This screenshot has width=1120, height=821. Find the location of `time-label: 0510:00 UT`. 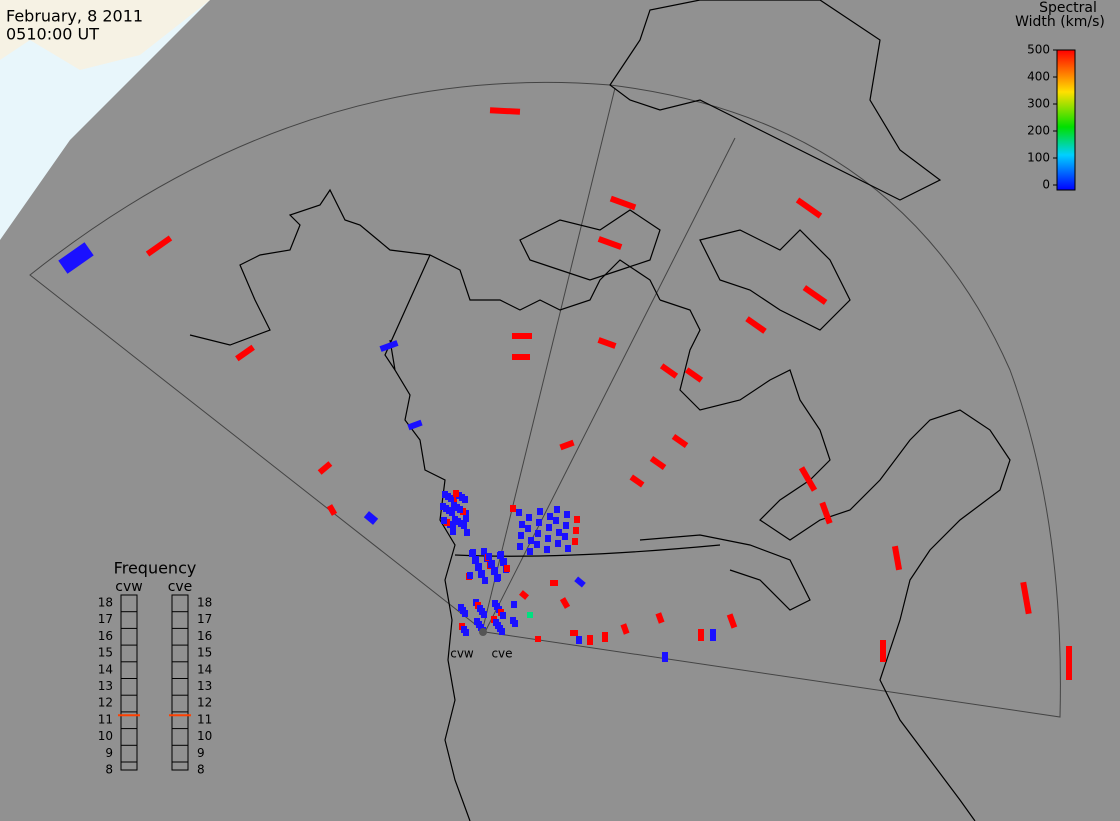

time-label: 0510:00 UT is located at coordinates (52, 34).